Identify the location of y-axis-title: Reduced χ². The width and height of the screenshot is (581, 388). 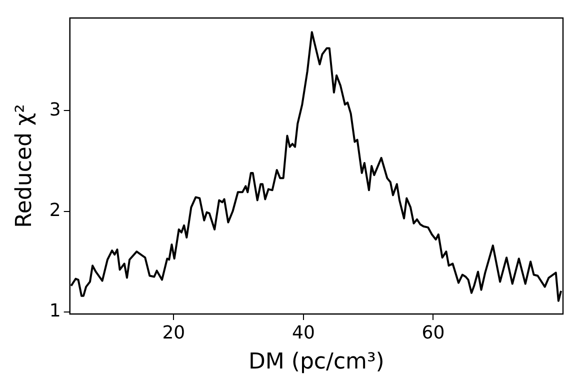
(24, 166).